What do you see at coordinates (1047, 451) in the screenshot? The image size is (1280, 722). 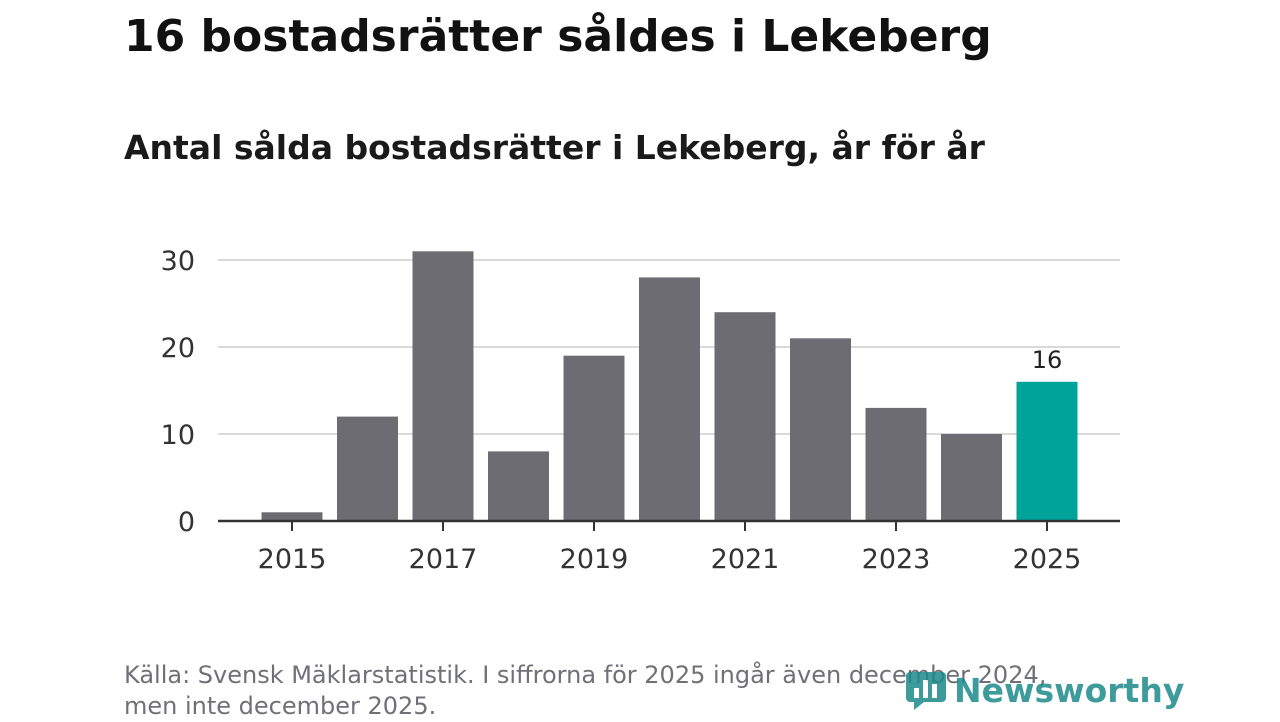 I see `bar-2025` at bounding box center [1047, 451].